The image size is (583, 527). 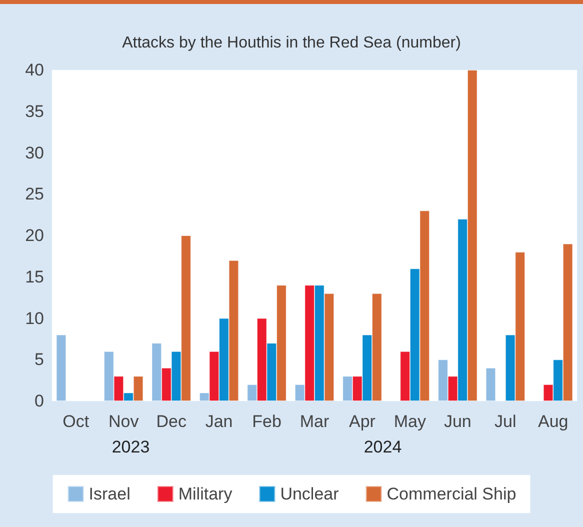 I want to click on x-tick-label: May, so click(x=410, y=421).